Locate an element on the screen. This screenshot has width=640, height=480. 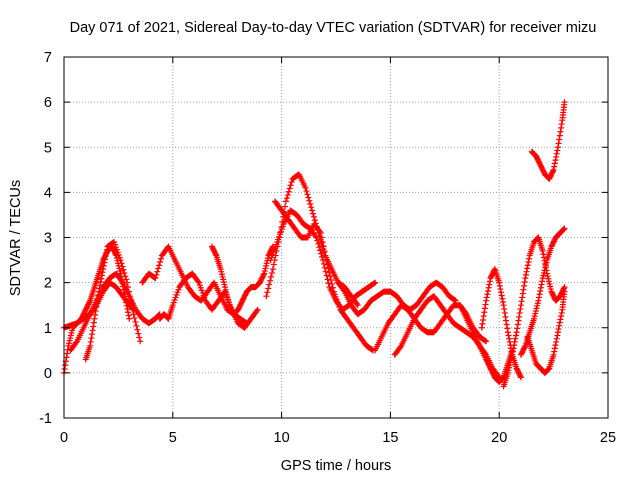
series-trace-q is located at coordinates (548, 140).